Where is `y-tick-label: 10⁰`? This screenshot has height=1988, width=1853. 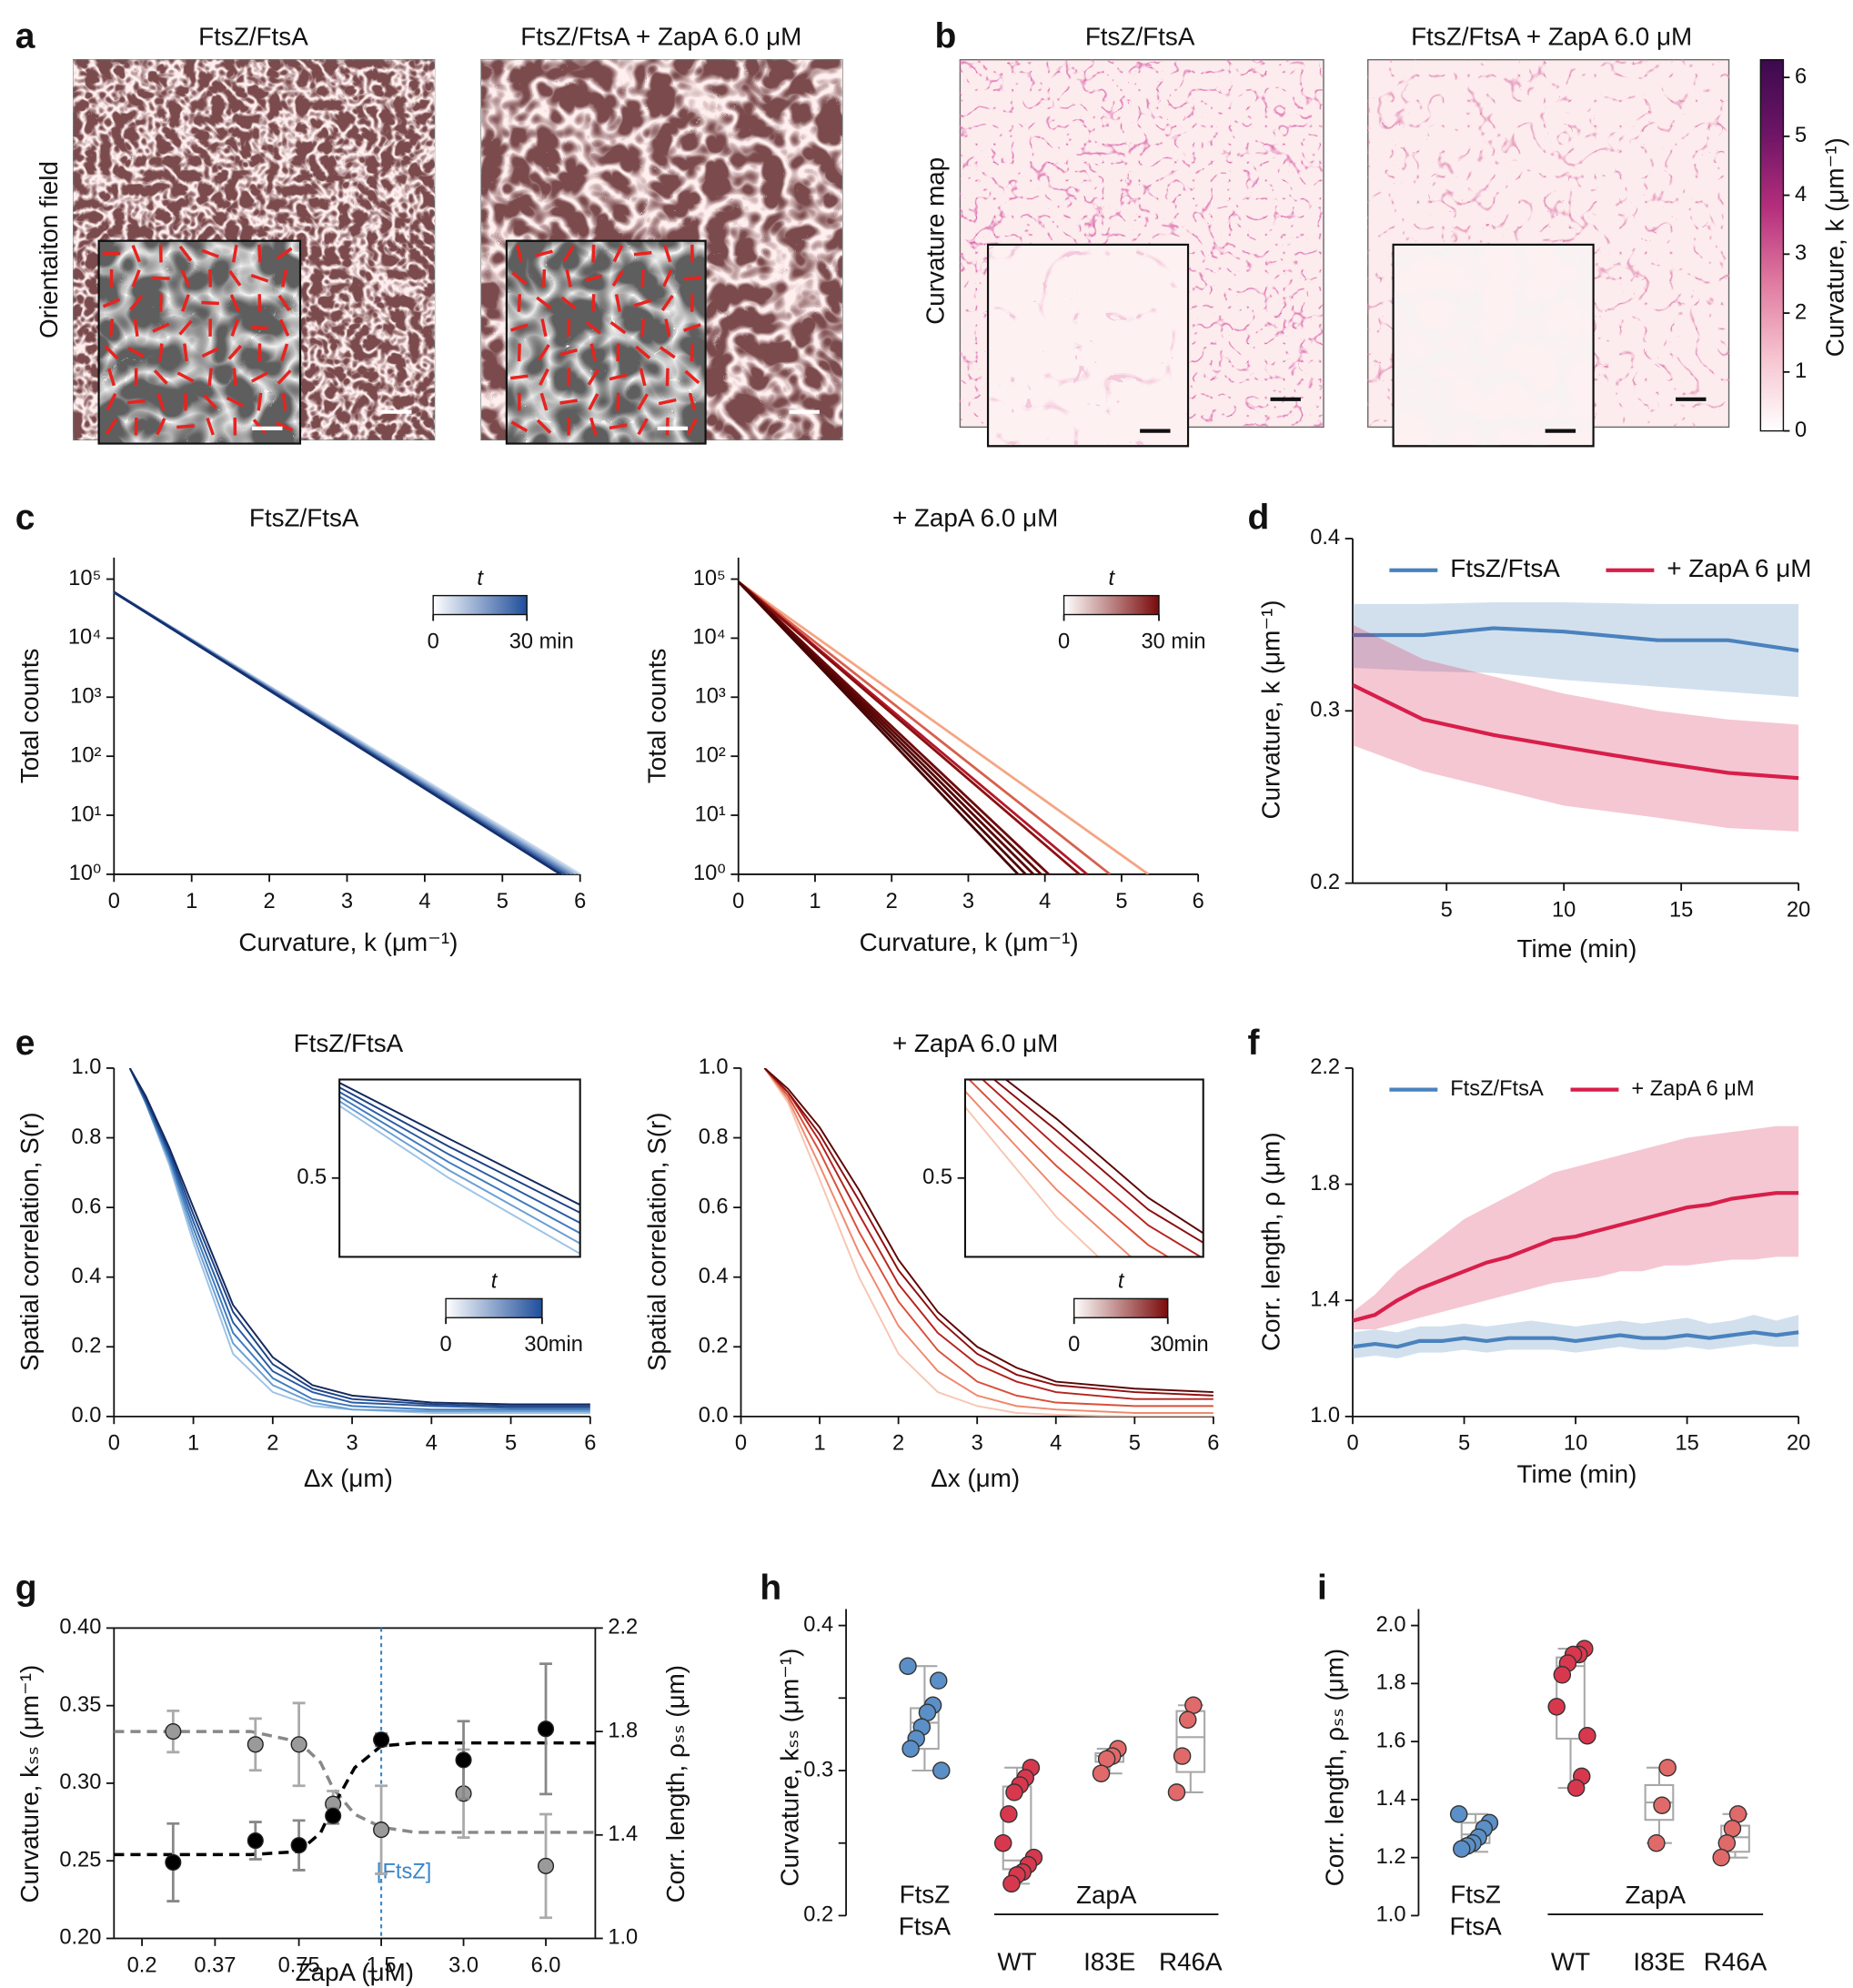
y-tick-label: 10⁰ is located at coordinates (709, 873).